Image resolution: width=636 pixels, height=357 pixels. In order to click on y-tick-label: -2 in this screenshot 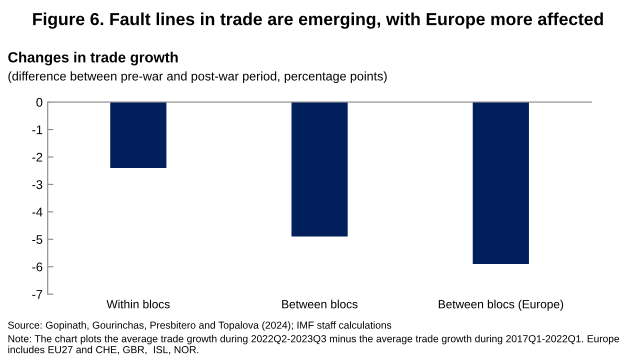, I will do `click(37, 157)`.